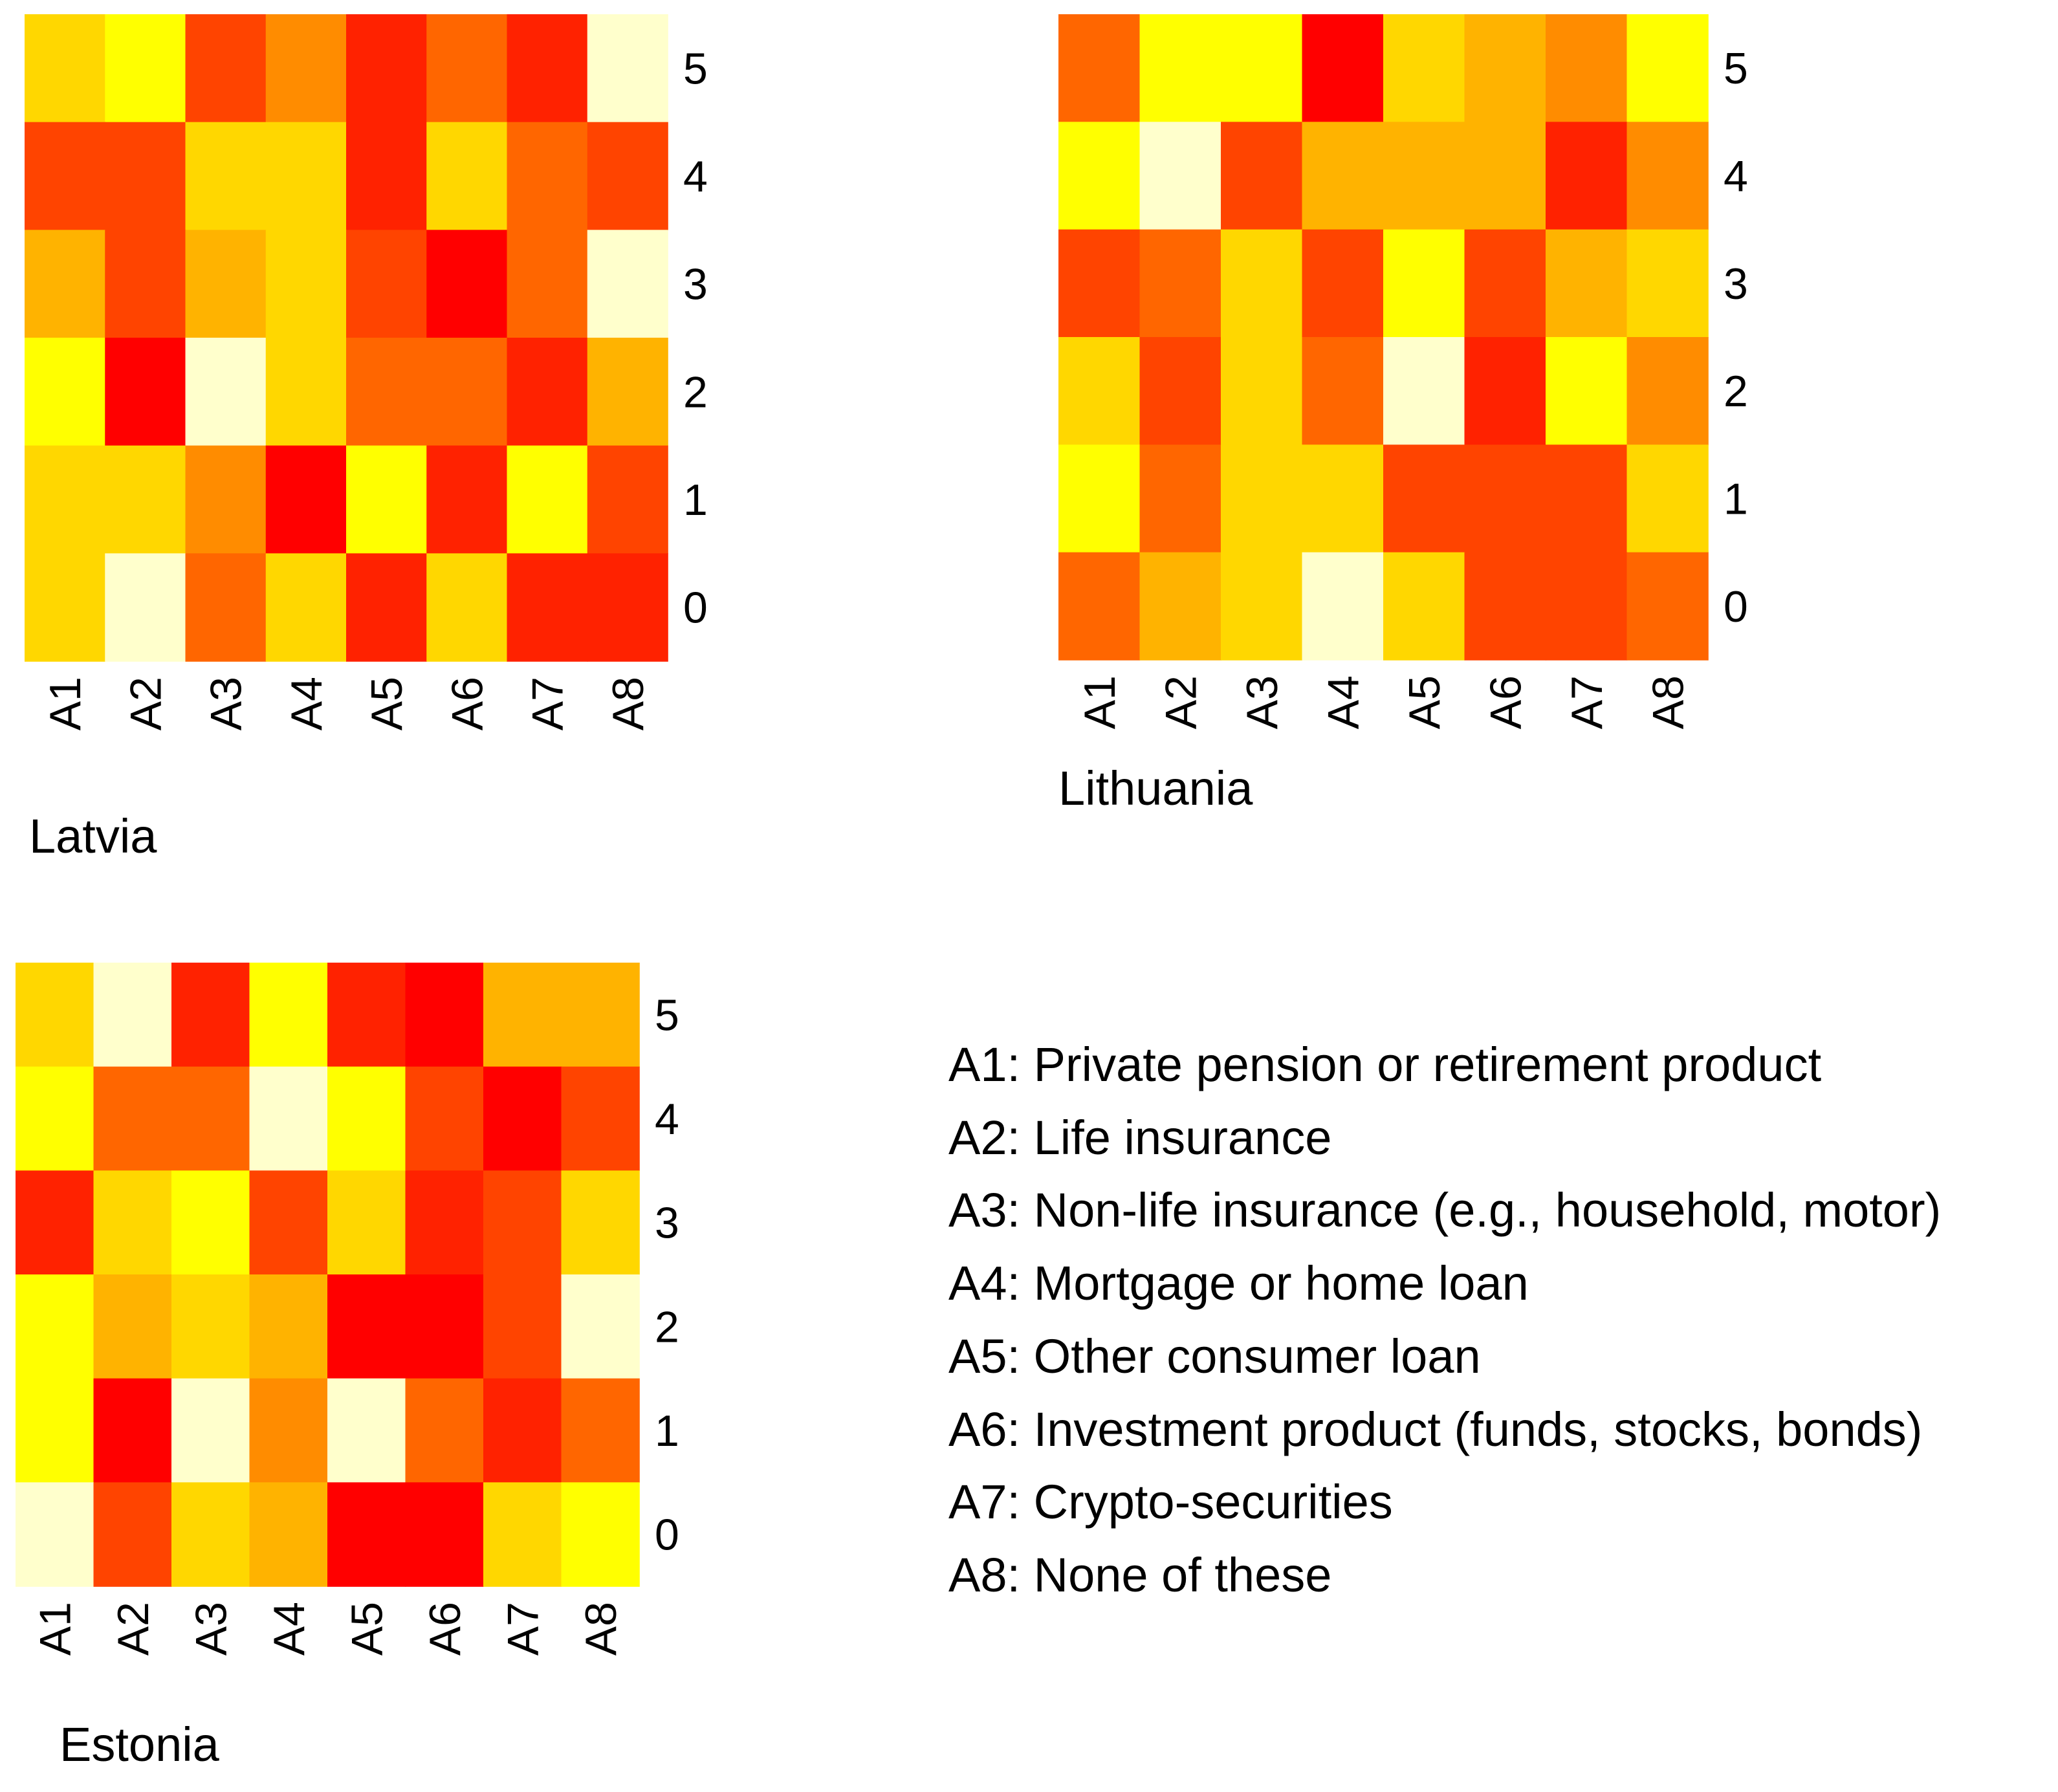 This screenshot has width=2058, height=1792. What do you see at coordinates (1424, 702) in the screenshot?
I see `x-tick-label: A5` at bounding box center [1424, 702].